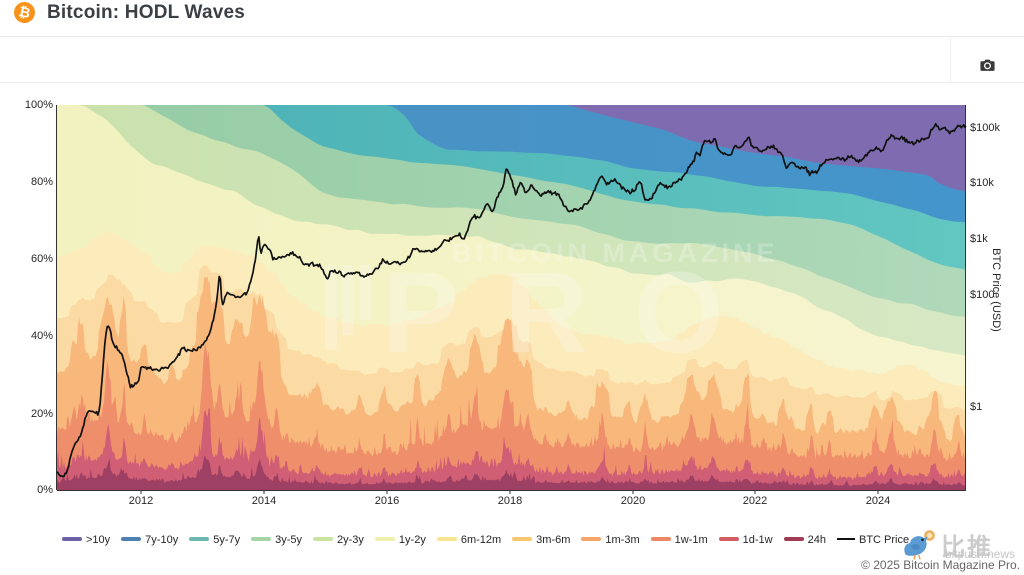 Image resolution: width=1024 pixels, height=575 pixels. I want to click on svg-text: BITCOIN MAGAZINE, so click(615, 253).